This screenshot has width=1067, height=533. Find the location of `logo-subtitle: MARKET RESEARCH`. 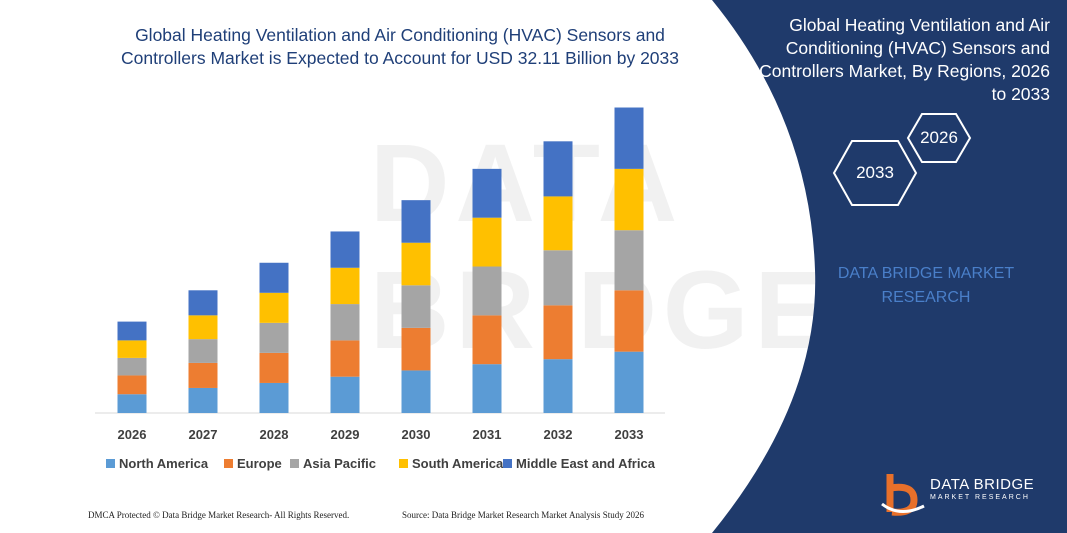

logo-subtitle: MARKET RESEARCH is located at coordinates (980, 497).